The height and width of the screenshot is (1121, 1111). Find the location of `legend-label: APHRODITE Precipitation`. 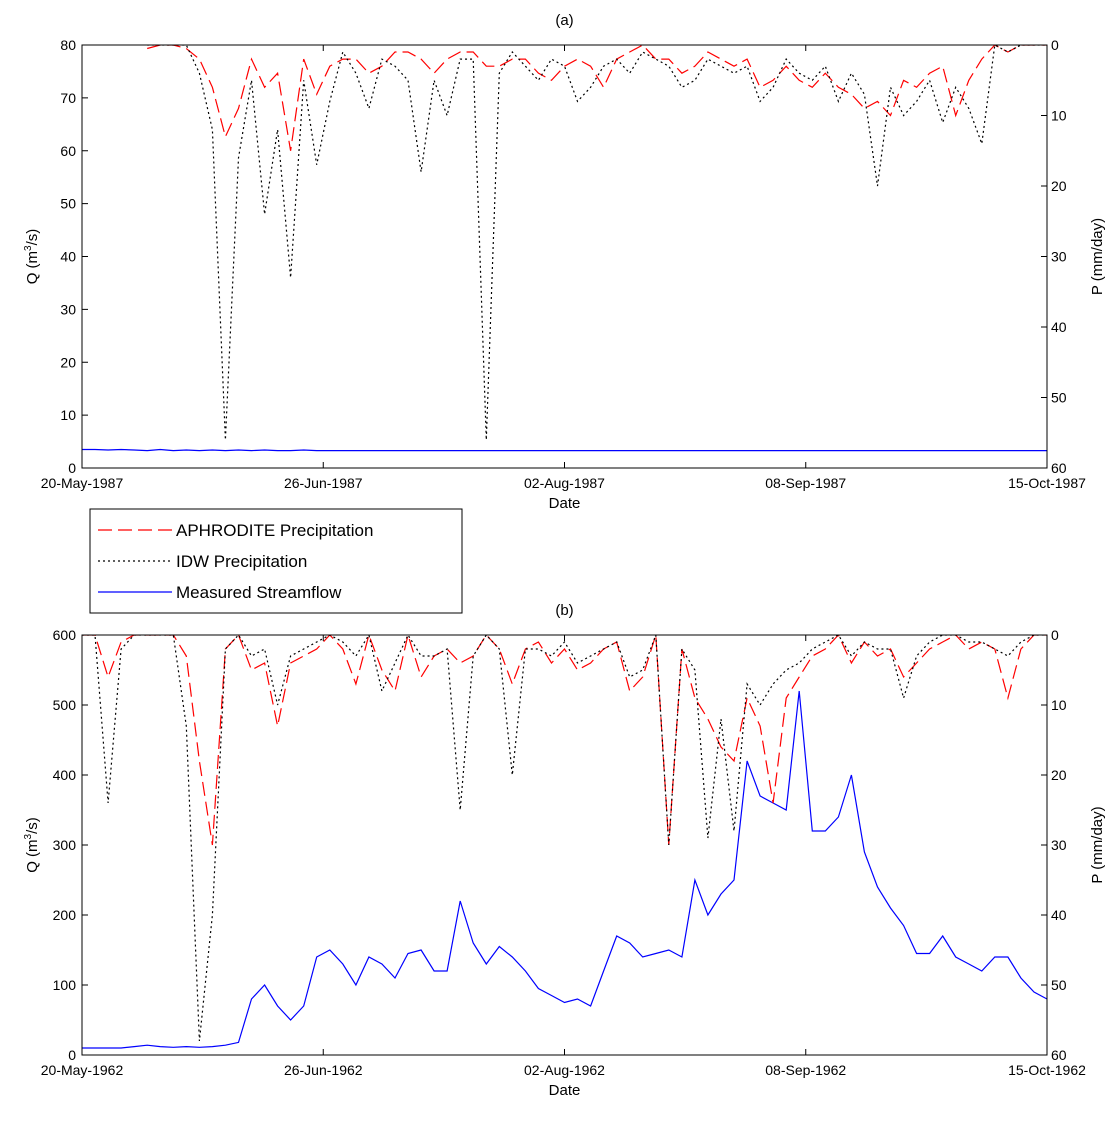

legend-label: APHRODITE Precipitation is located at coordinates (274, 530).